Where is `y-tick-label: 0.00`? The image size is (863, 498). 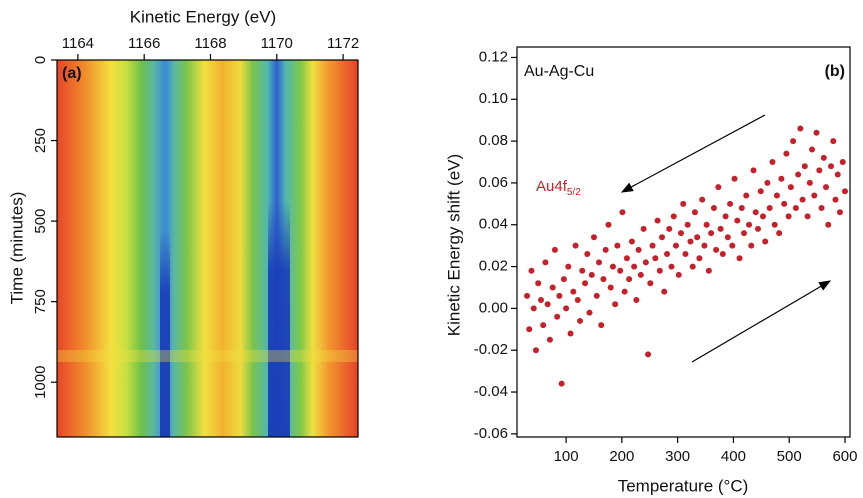 y-tick-label: 0.00 is located at coordinates (493, 307).